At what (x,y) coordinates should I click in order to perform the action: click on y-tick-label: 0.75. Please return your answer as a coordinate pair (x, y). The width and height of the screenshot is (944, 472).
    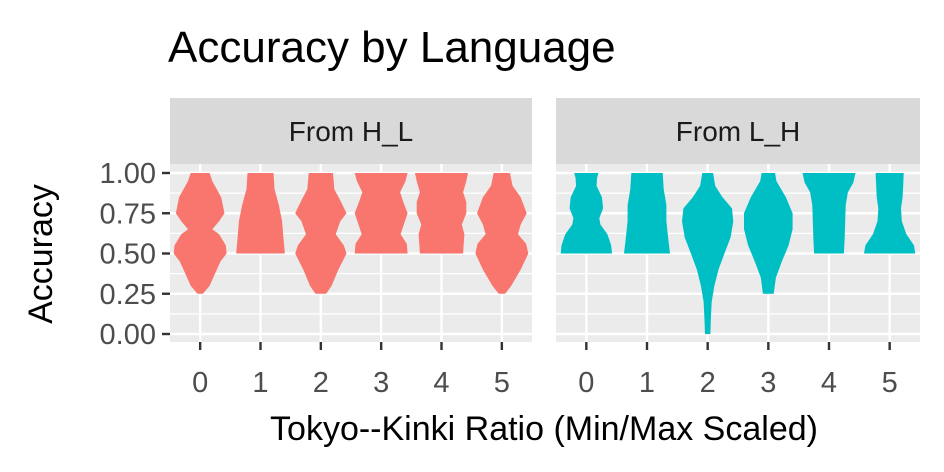
    Looking at the image, I should click on (128, 214).